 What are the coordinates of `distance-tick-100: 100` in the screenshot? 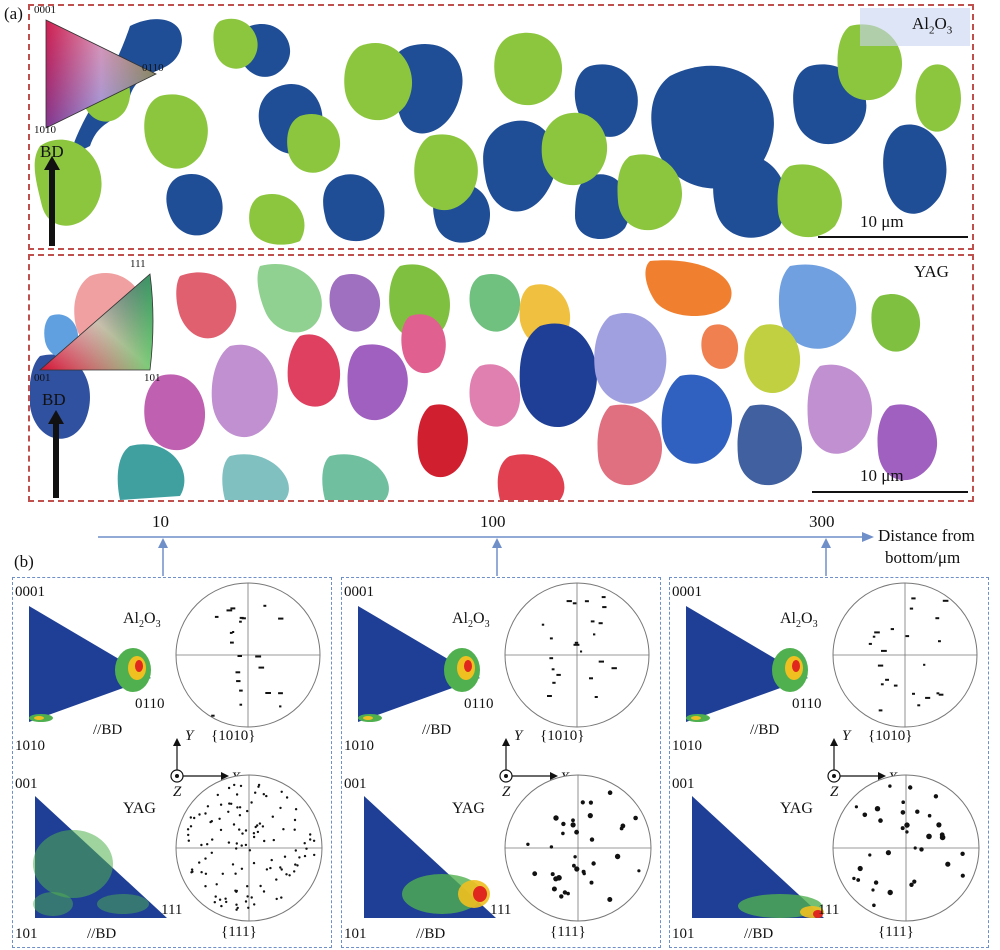 It's located at (493, 521).